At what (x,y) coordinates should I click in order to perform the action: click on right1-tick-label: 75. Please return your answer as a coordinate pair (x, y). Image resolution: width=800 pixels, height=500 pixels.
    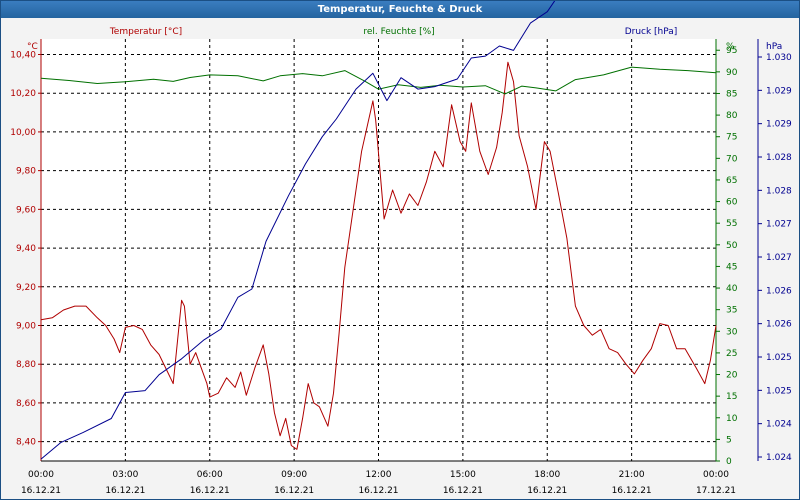
    Looking at the image, I should click on (731, 138).